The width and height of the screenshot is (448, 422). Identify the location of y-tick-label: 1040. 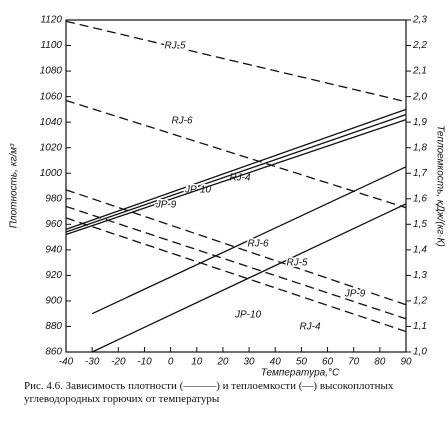
(51, 122).